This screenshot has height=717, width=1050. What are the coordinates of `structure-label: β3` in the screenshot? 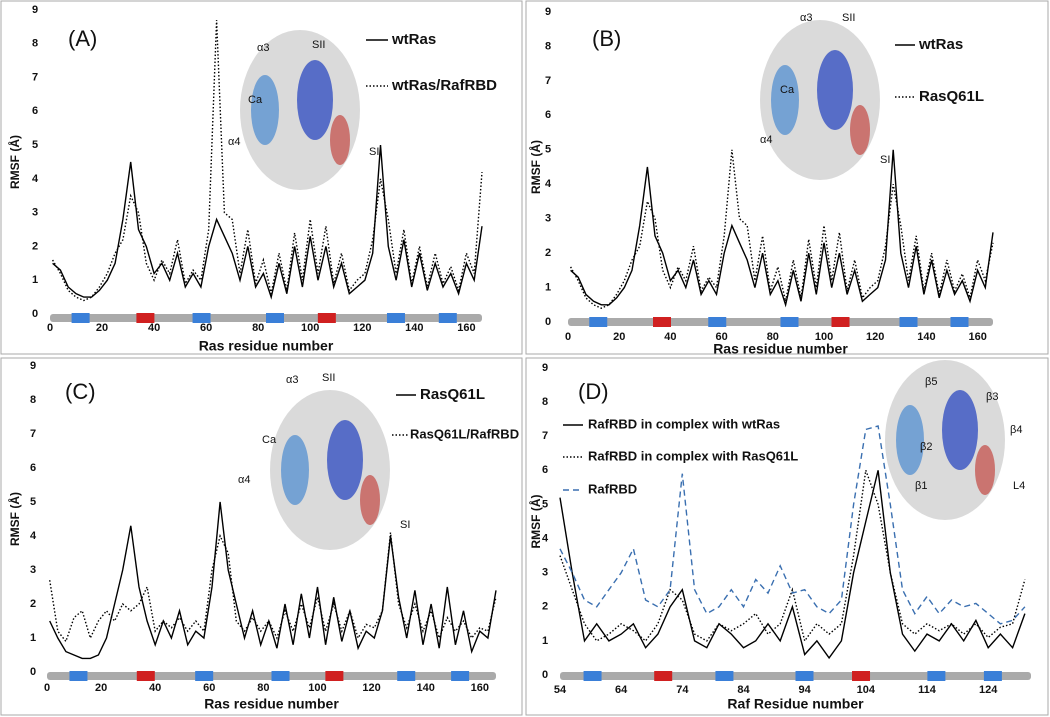 It's located at (992, 397).